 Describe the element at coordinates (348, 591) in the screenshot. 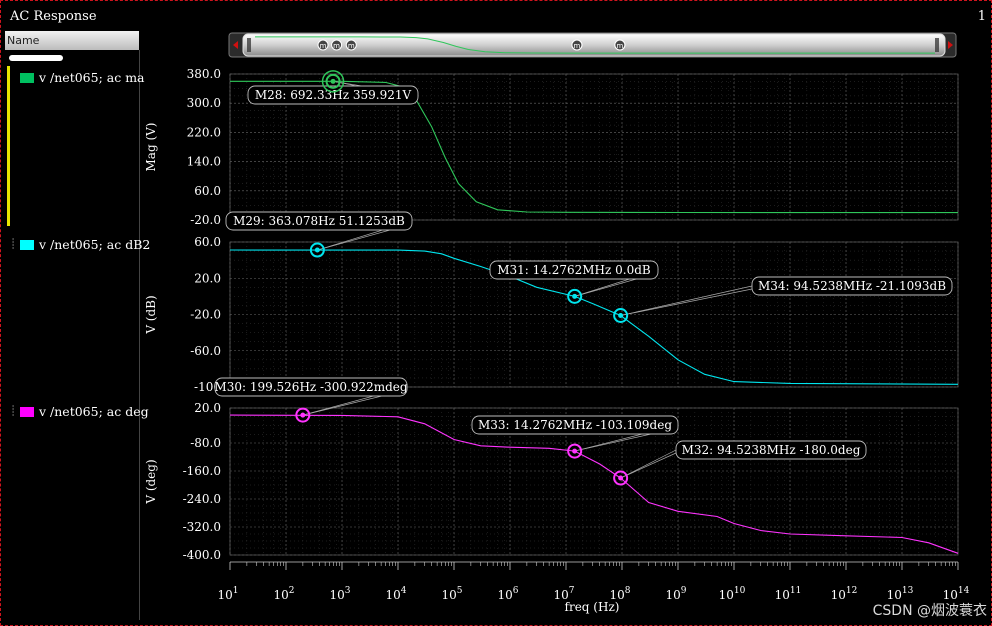

I see `x-tick-exponent: 3` at that location.